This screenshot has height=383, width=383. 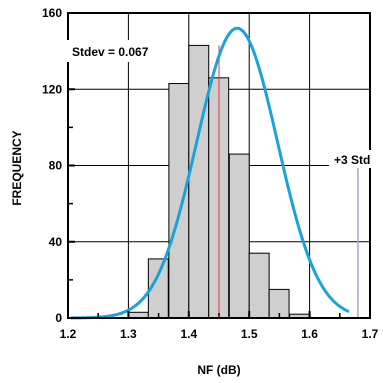 What do you see at coordinates (218, 370) in the screenshot?
I see `x-axis-title: NF (dB)` at bounding box center [218, 370].